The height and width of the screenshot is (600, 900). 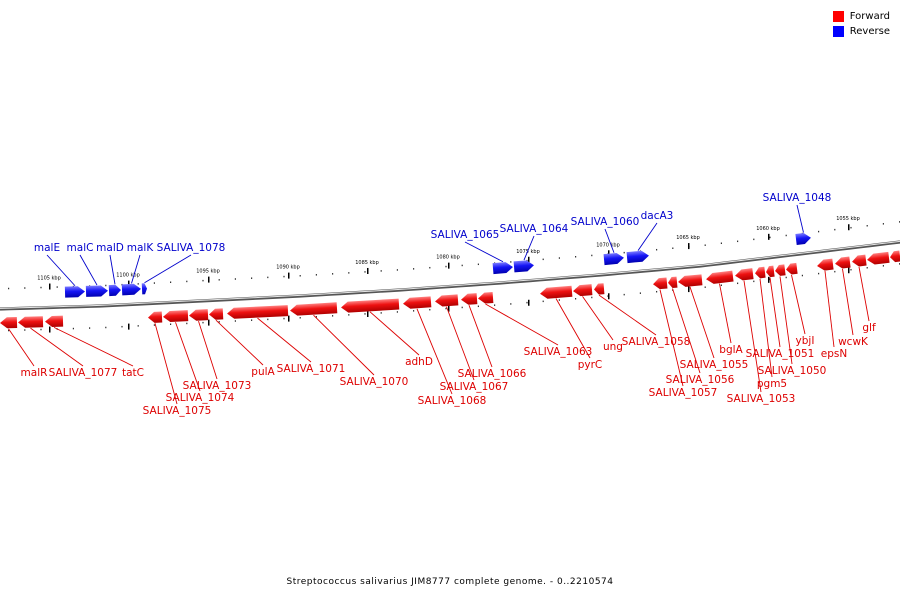 What do you see at coordinates (700, 380) in the screenshot?
I see `gene-label-saliva-1056: SALIVA_1056` at bounding box center [700, 380].